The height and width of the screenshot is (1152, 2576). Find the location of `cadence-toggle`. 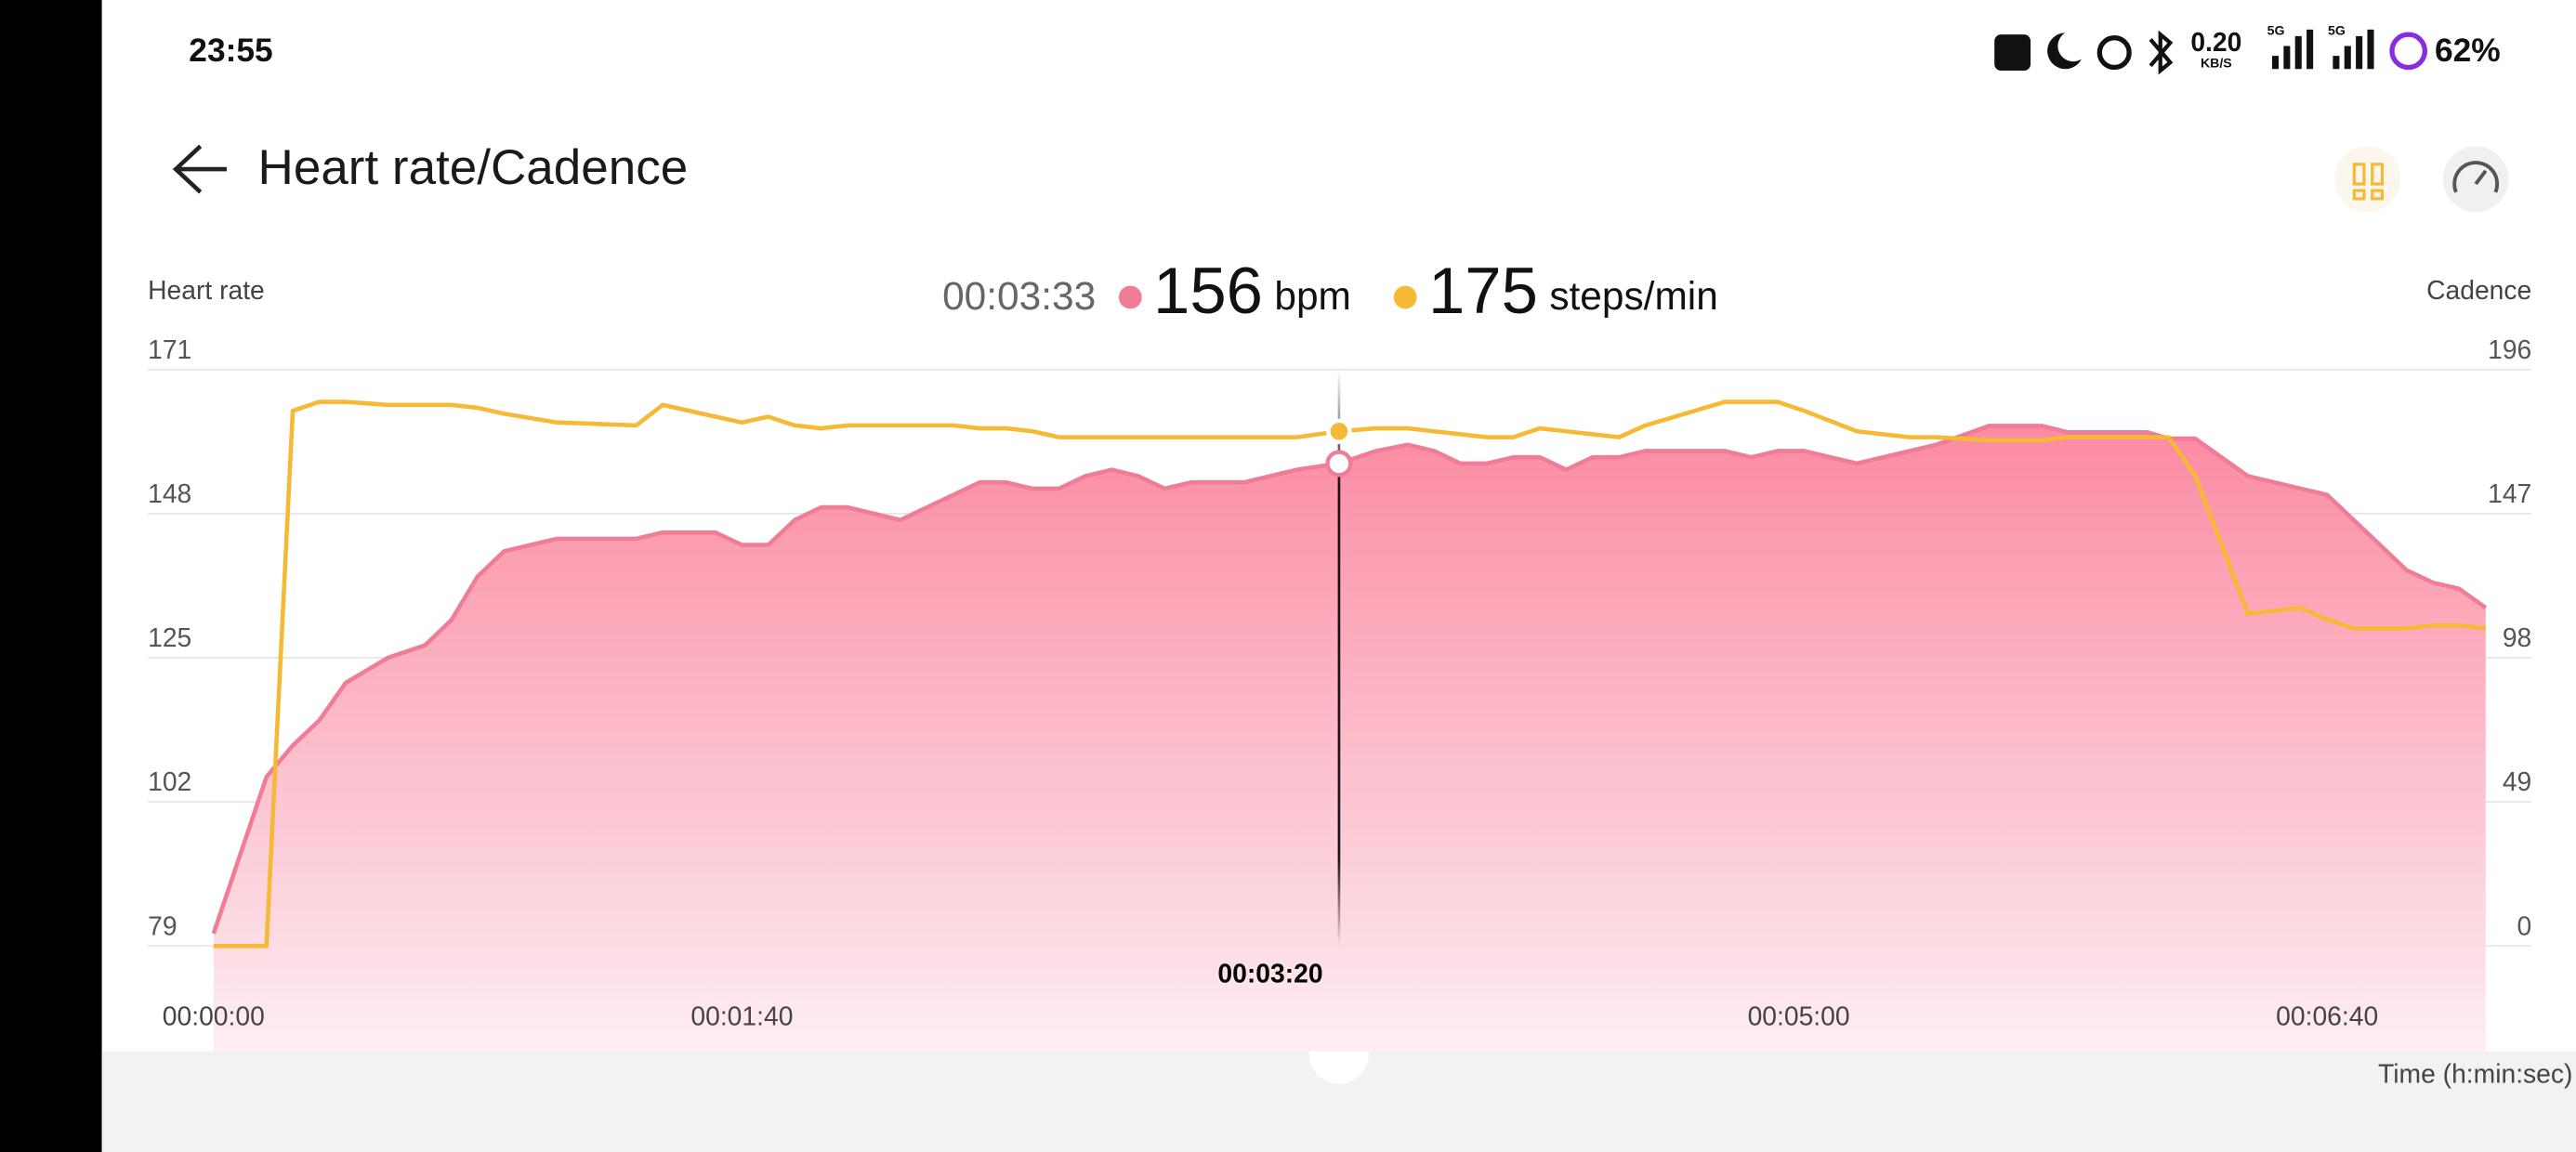

cadence-toggle is located at coordinates (2367, 179).